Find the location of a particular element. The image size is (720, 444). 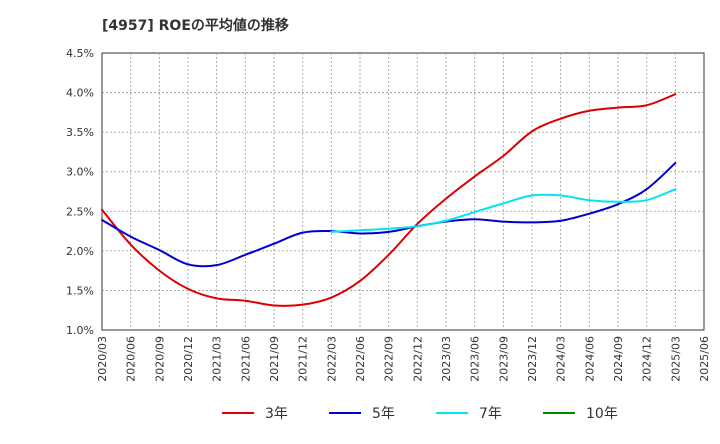

x-tick-label: 2023/12 is located at coordinates (532, 359).